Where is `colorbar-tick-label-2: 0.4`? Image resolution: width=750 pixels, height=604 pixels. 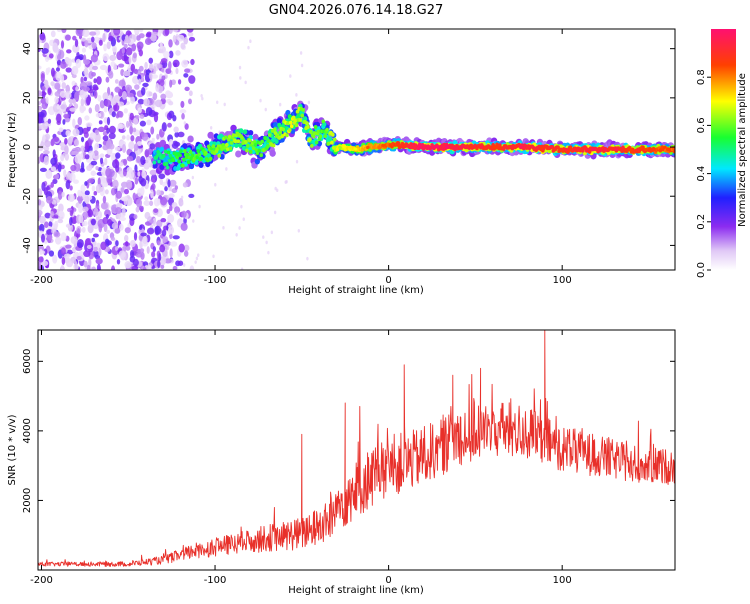 colorbar-tick-label-2: 0.4 is located at coordinates (701, 174).